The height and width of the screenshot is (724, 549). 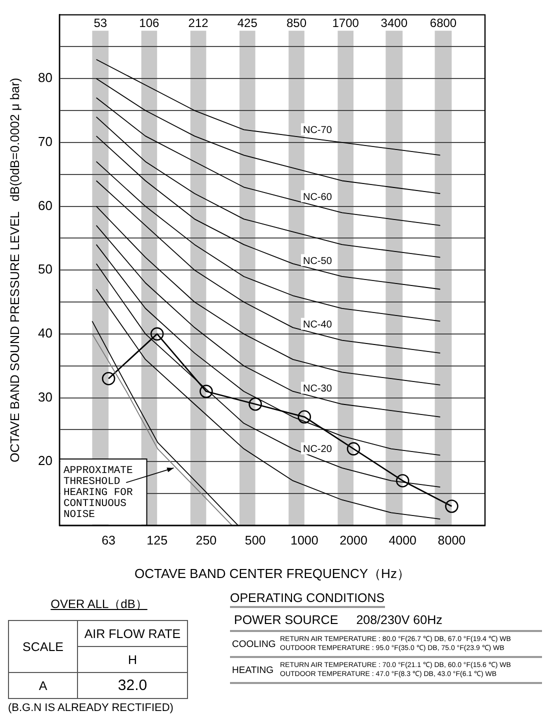 What do you see at coordinates (402, 540) in the screenshot?
I see `x-tick-label: 4000` at bounding box center [402, 540].